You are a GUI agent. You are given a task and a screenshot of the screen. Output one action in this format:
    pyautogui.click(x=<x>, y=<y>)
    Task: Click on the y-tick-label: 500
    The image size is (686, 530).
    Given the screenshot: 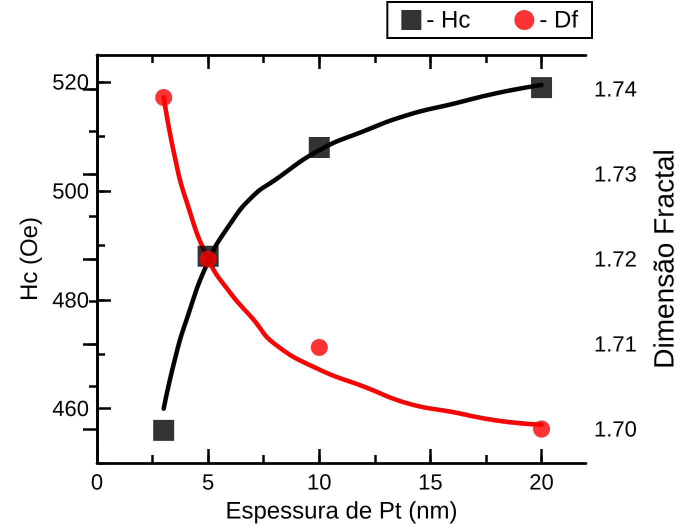 What is the action you would take?
    pyautogui.click(x=70, y=191)
    